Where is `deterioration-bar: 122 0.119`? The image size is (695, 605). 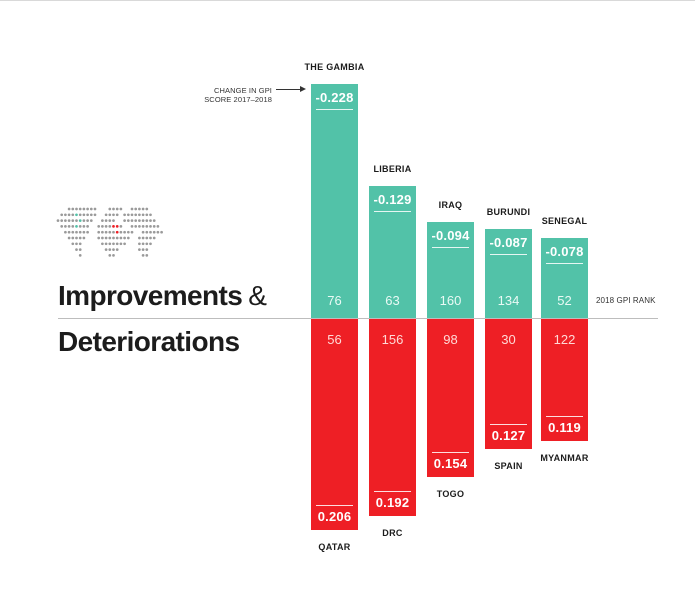
deterioration-bar: 122 0.119 is located at coordinates (564, 380).